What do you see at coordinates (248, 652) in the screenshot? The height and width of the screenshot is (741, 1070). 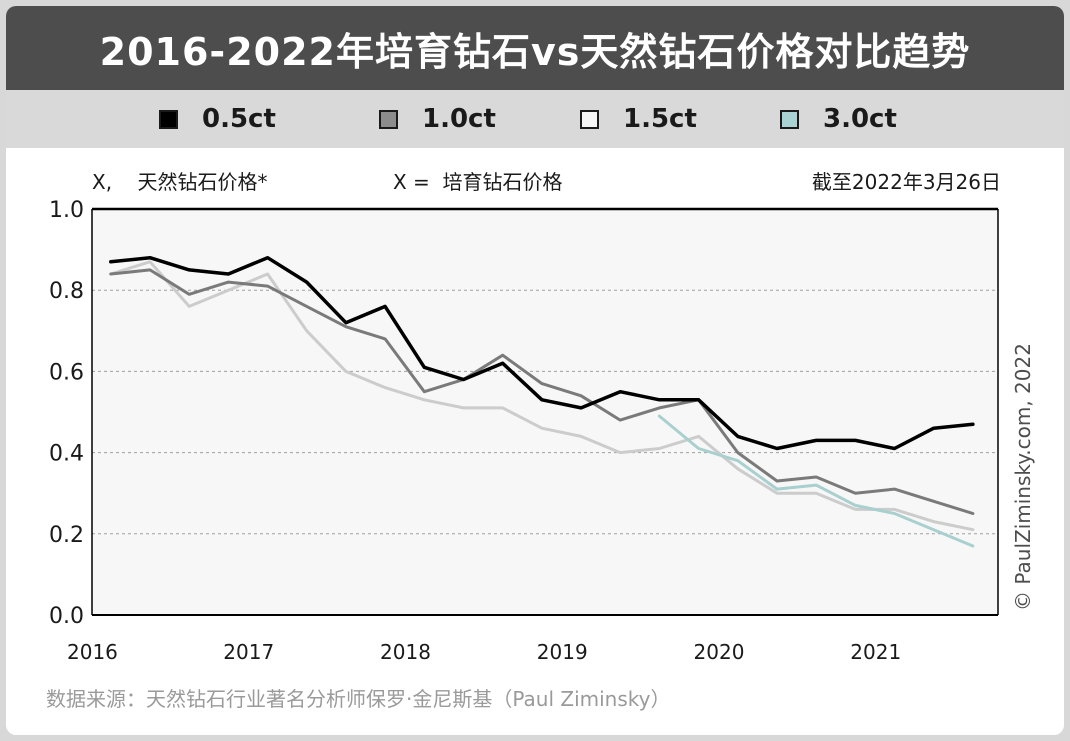 I see `x-tick-label: 2017` at bounding box center [248, 652].